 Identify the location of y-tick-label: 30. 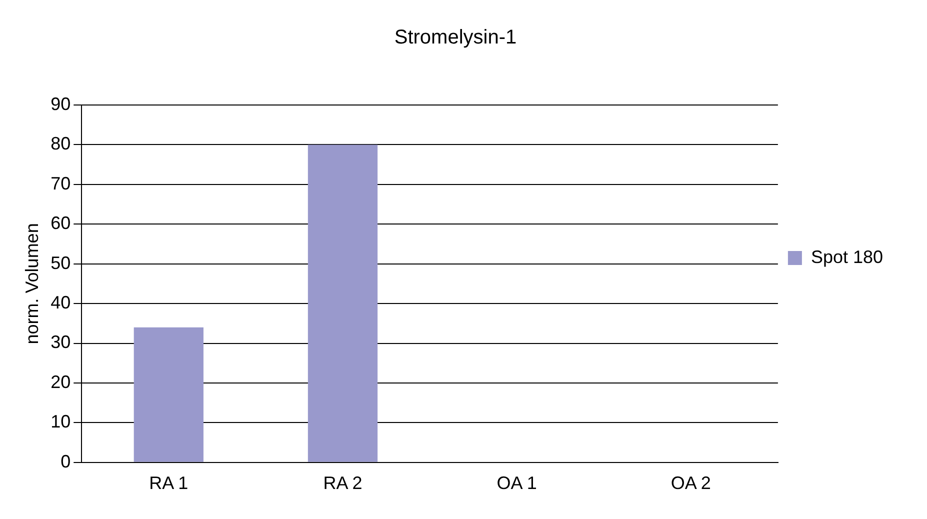
(60, 342).